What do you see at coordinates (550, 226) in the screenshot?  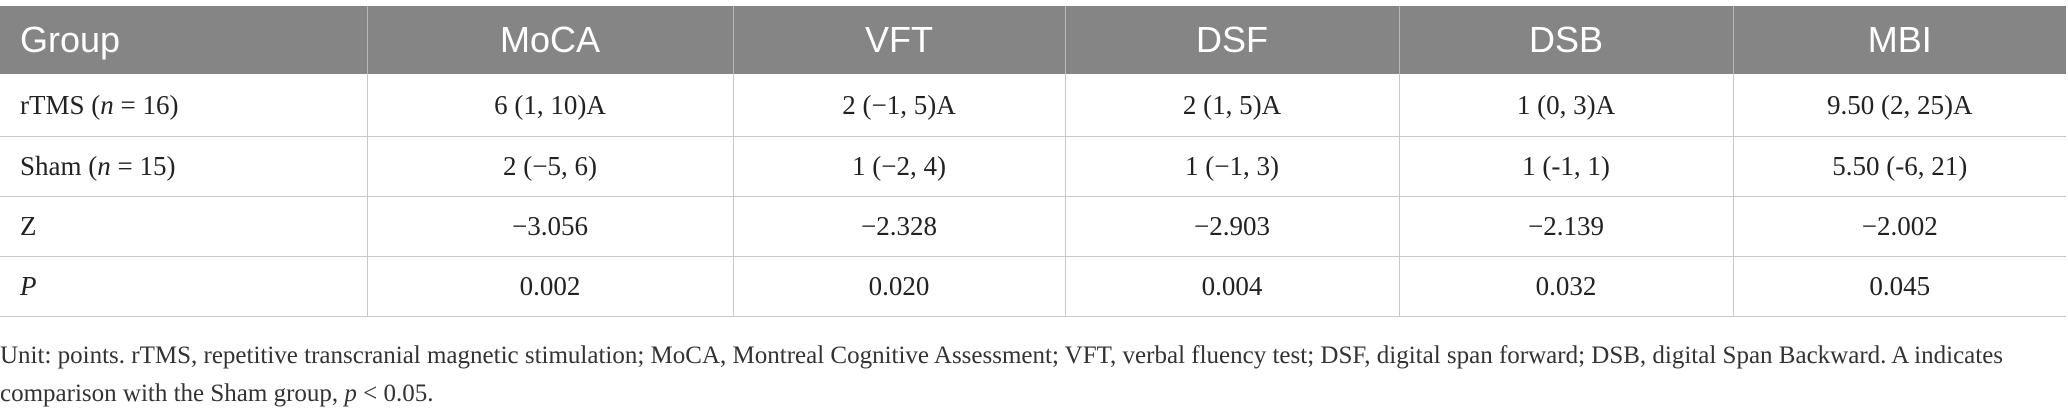 I see `table-cell: −3.056` at bounding box center [550, 226].